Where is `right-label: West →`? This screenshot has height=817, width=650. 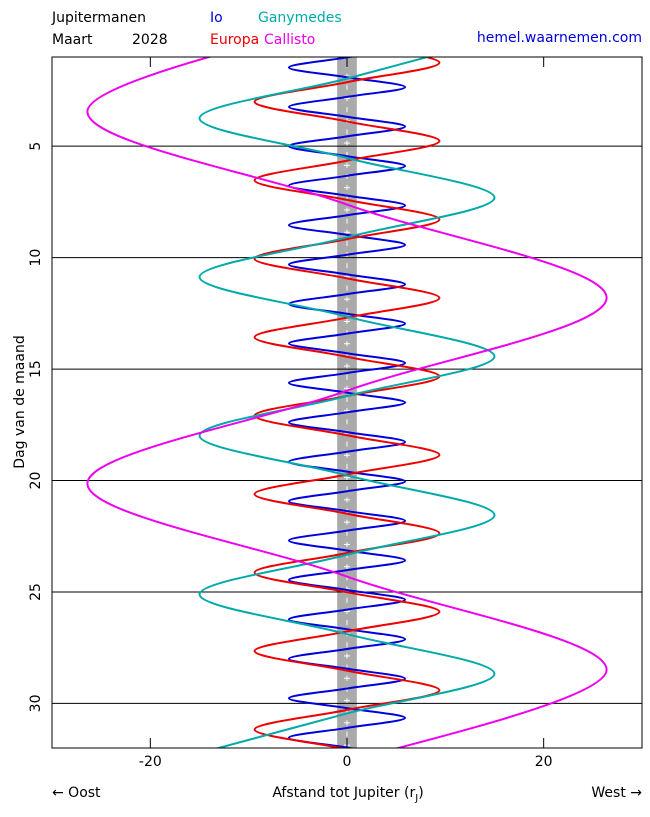
right-label: West → is located at coordinates (616, 793).